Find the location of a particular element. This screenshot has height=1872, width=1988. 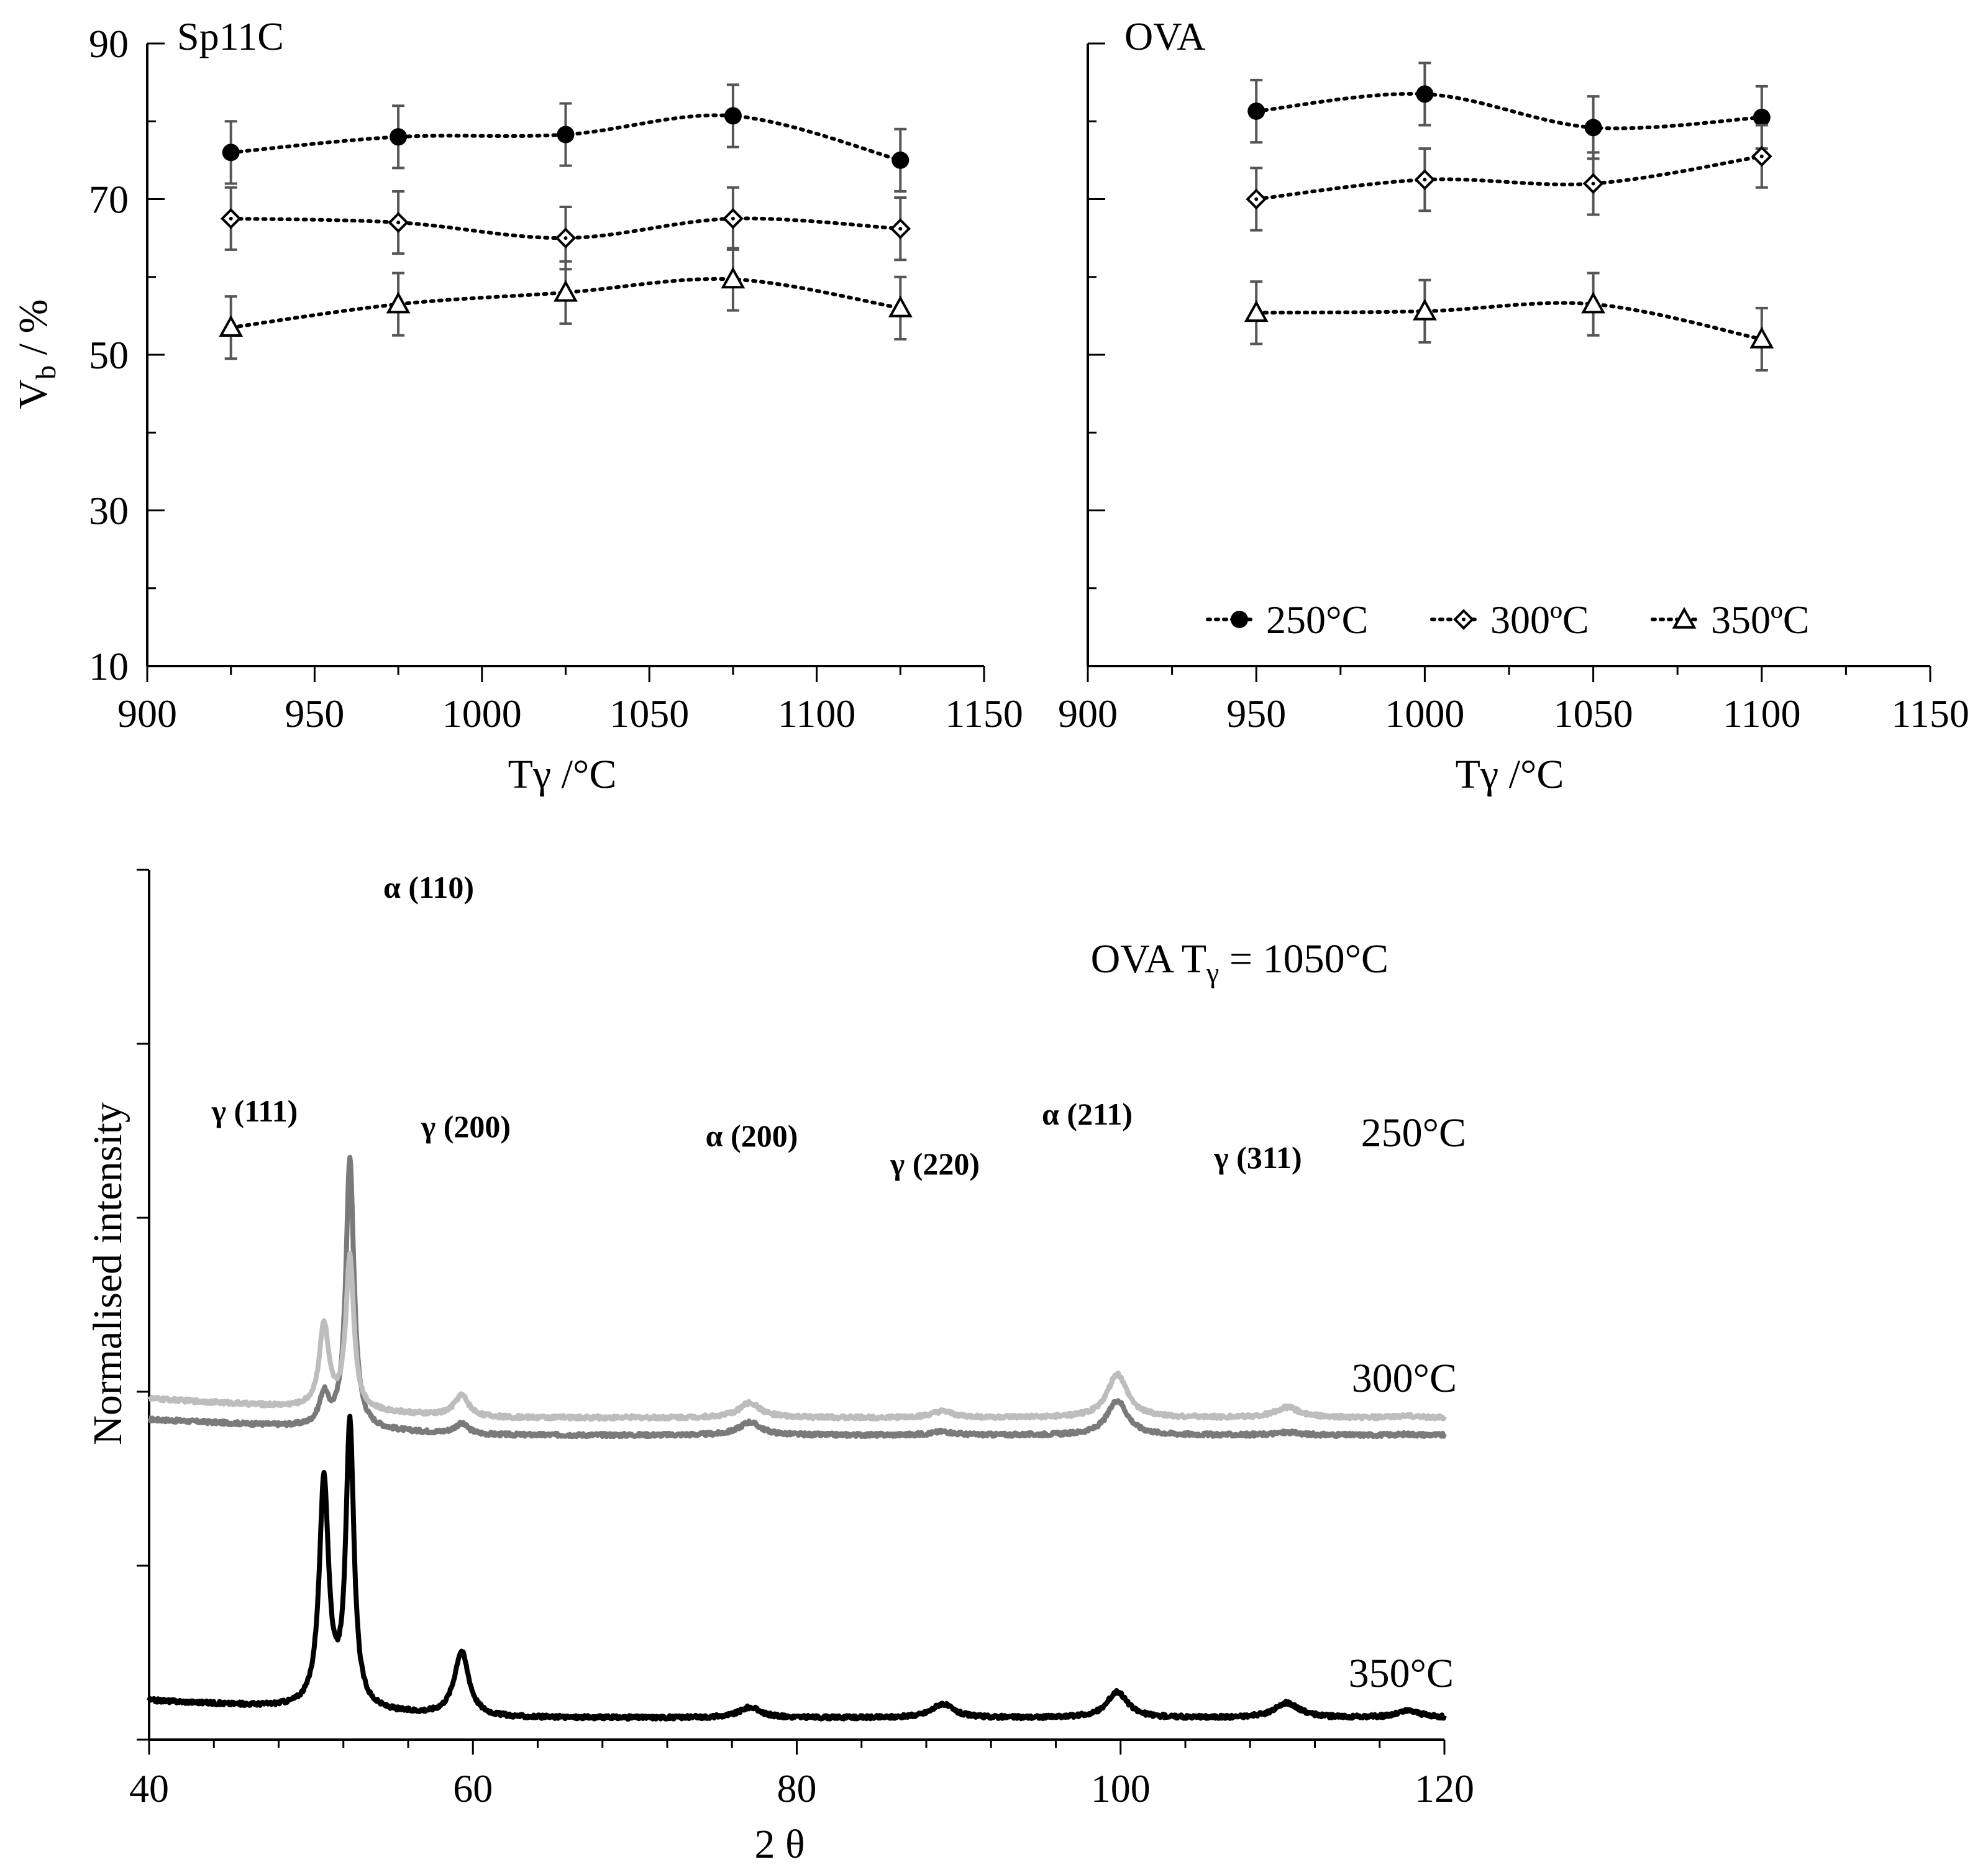

legend-label-250: 250°C is located at coordinates (1317, 620).